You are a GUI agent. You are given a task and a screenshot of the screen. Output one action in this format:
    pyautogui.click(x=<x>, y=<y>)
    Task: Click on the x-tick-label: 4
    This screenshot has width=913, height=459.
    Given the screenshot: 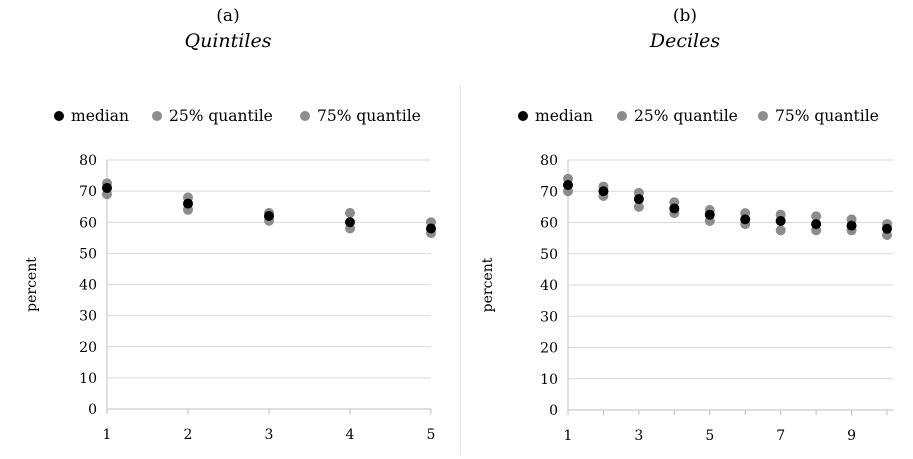 What is the action you would take?
    pyautogui.click(x=350, y=435)
    